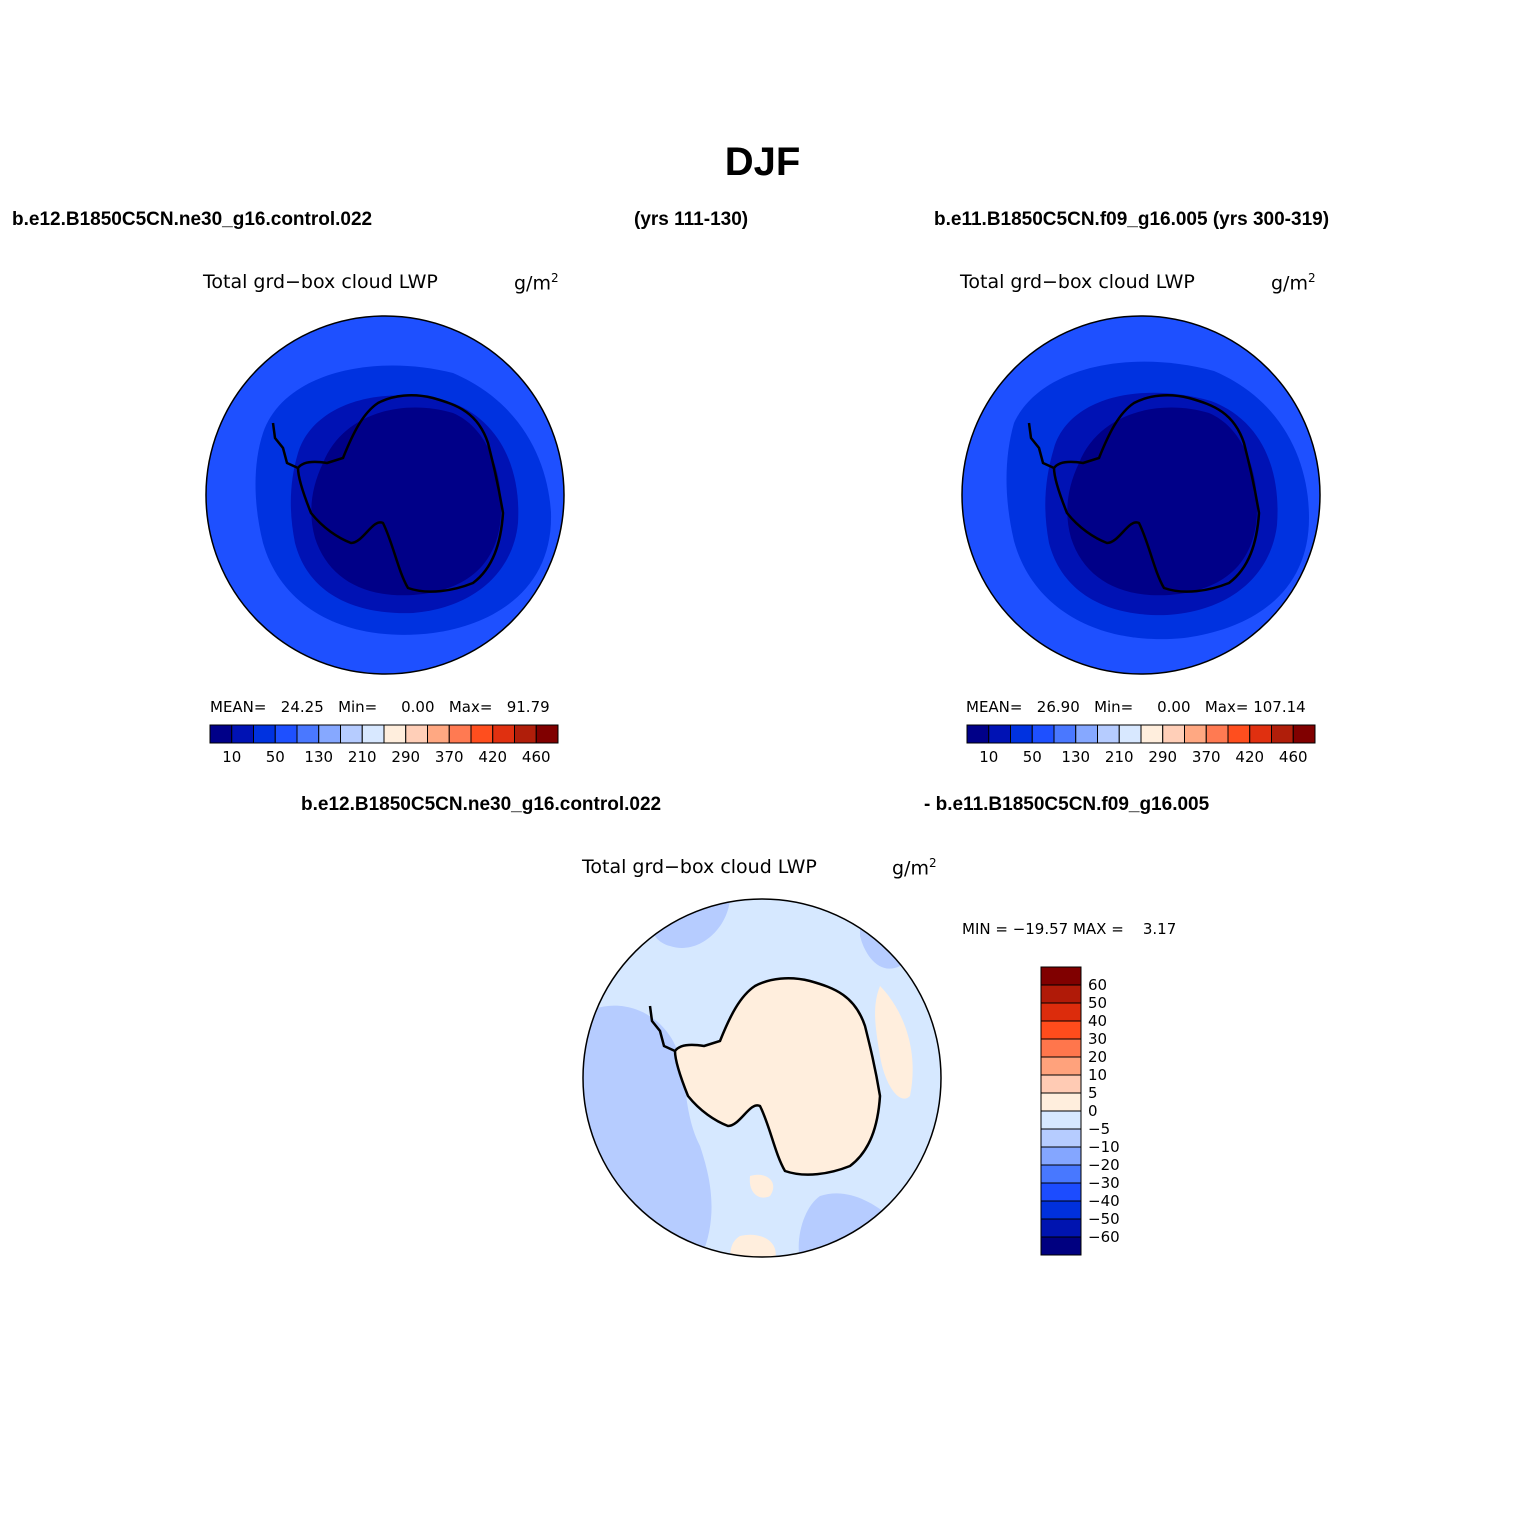 Image resolution: width=1525 pixels, height=1525 pixels. What do you see at coordinates (400, 493) in the screenshot?
I see `left-coastline` at bounding box center [400, 493].